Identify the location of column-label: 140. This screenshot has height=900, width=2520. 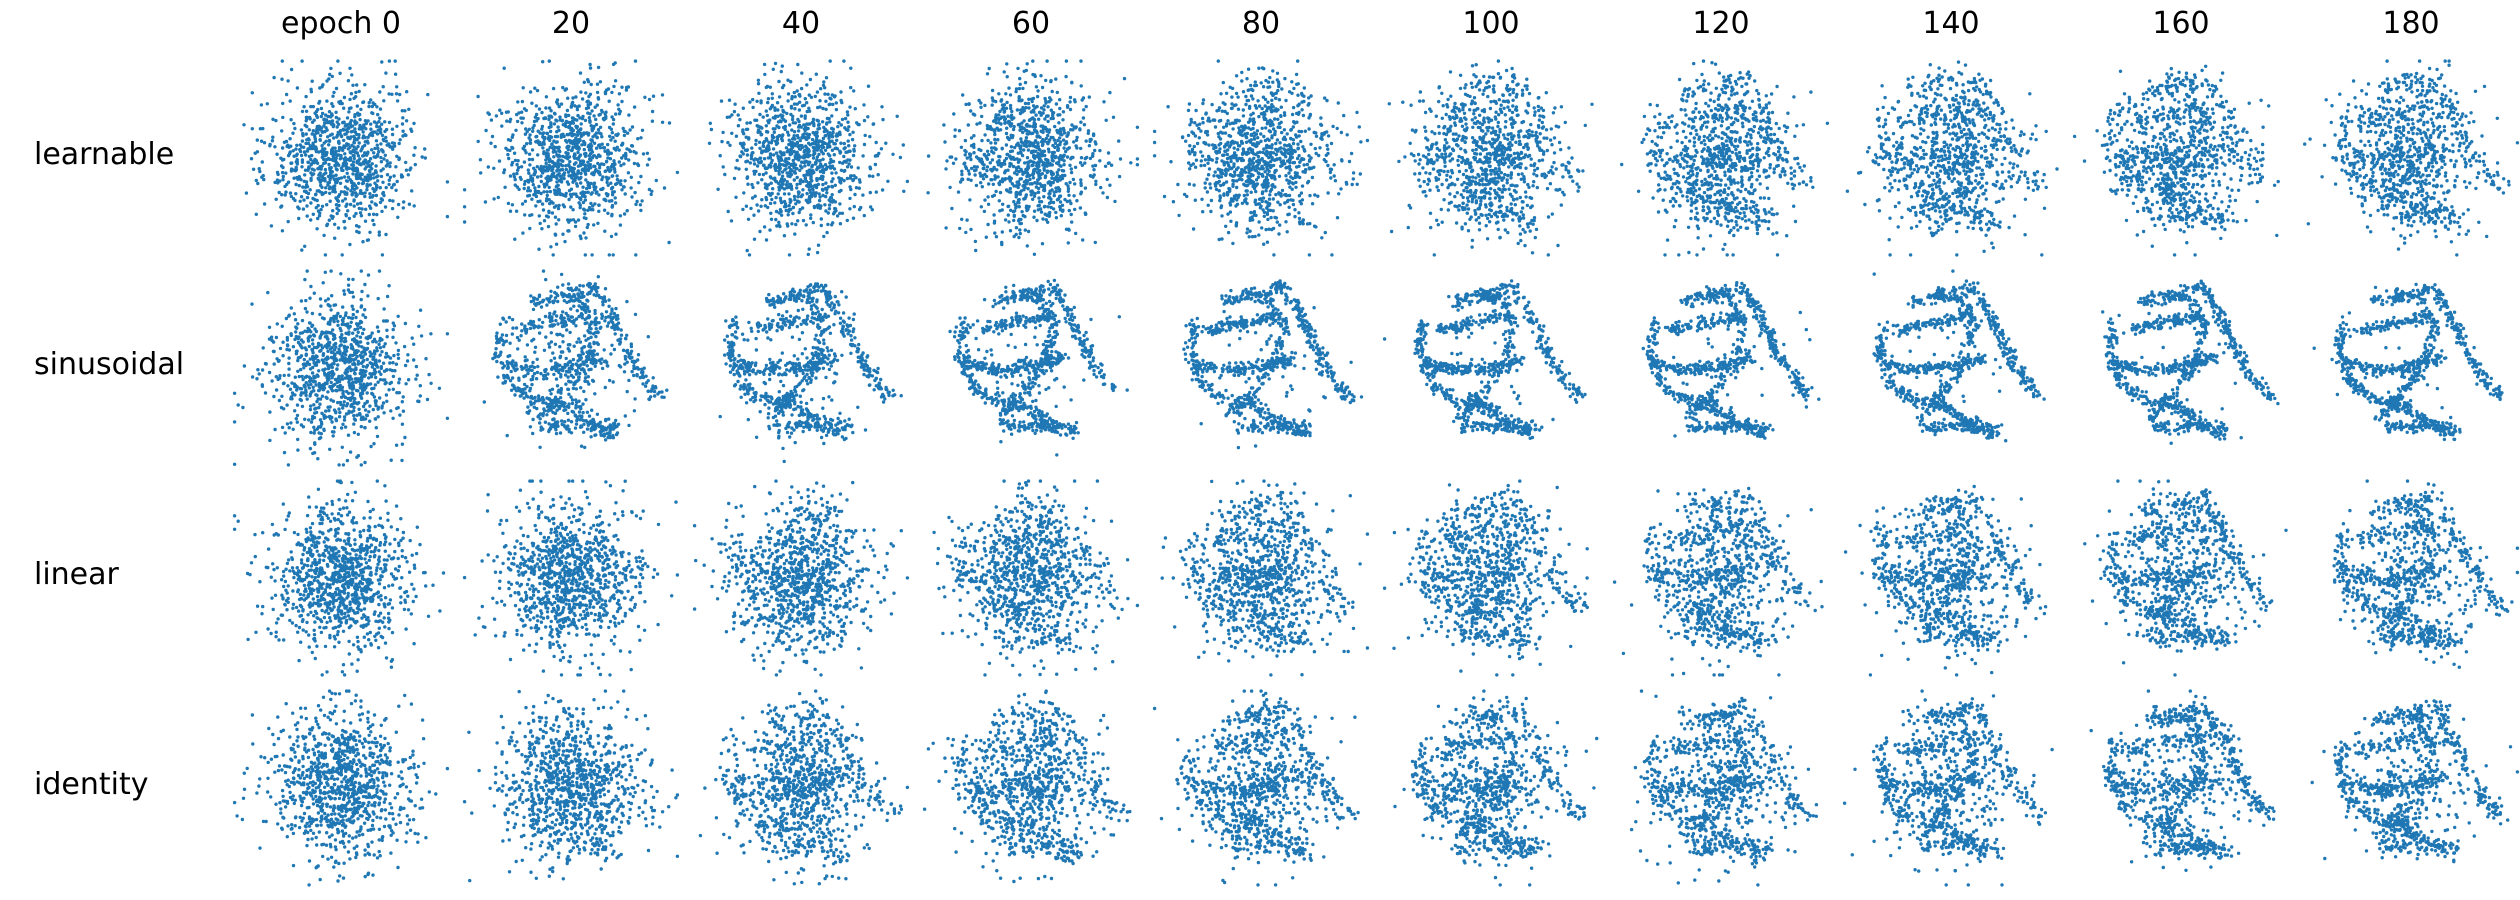
(1950, 23).